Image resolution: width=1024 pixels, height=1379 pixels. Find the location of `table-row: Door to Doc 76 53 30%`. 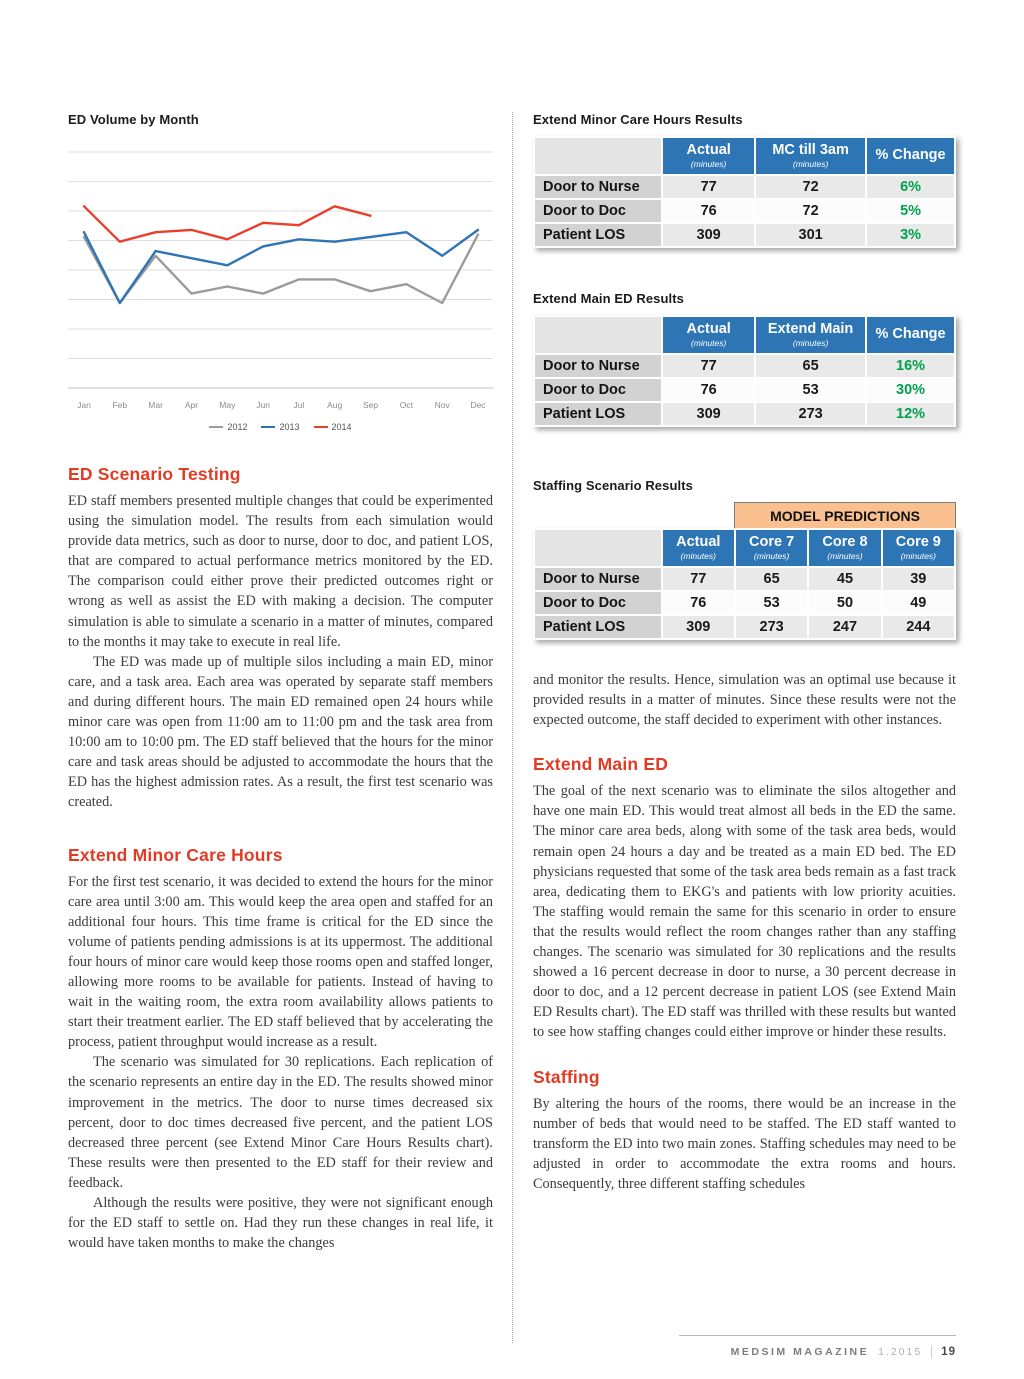

table-row: Door to Doc 76 53 30% is located at coordinates (744, 390).